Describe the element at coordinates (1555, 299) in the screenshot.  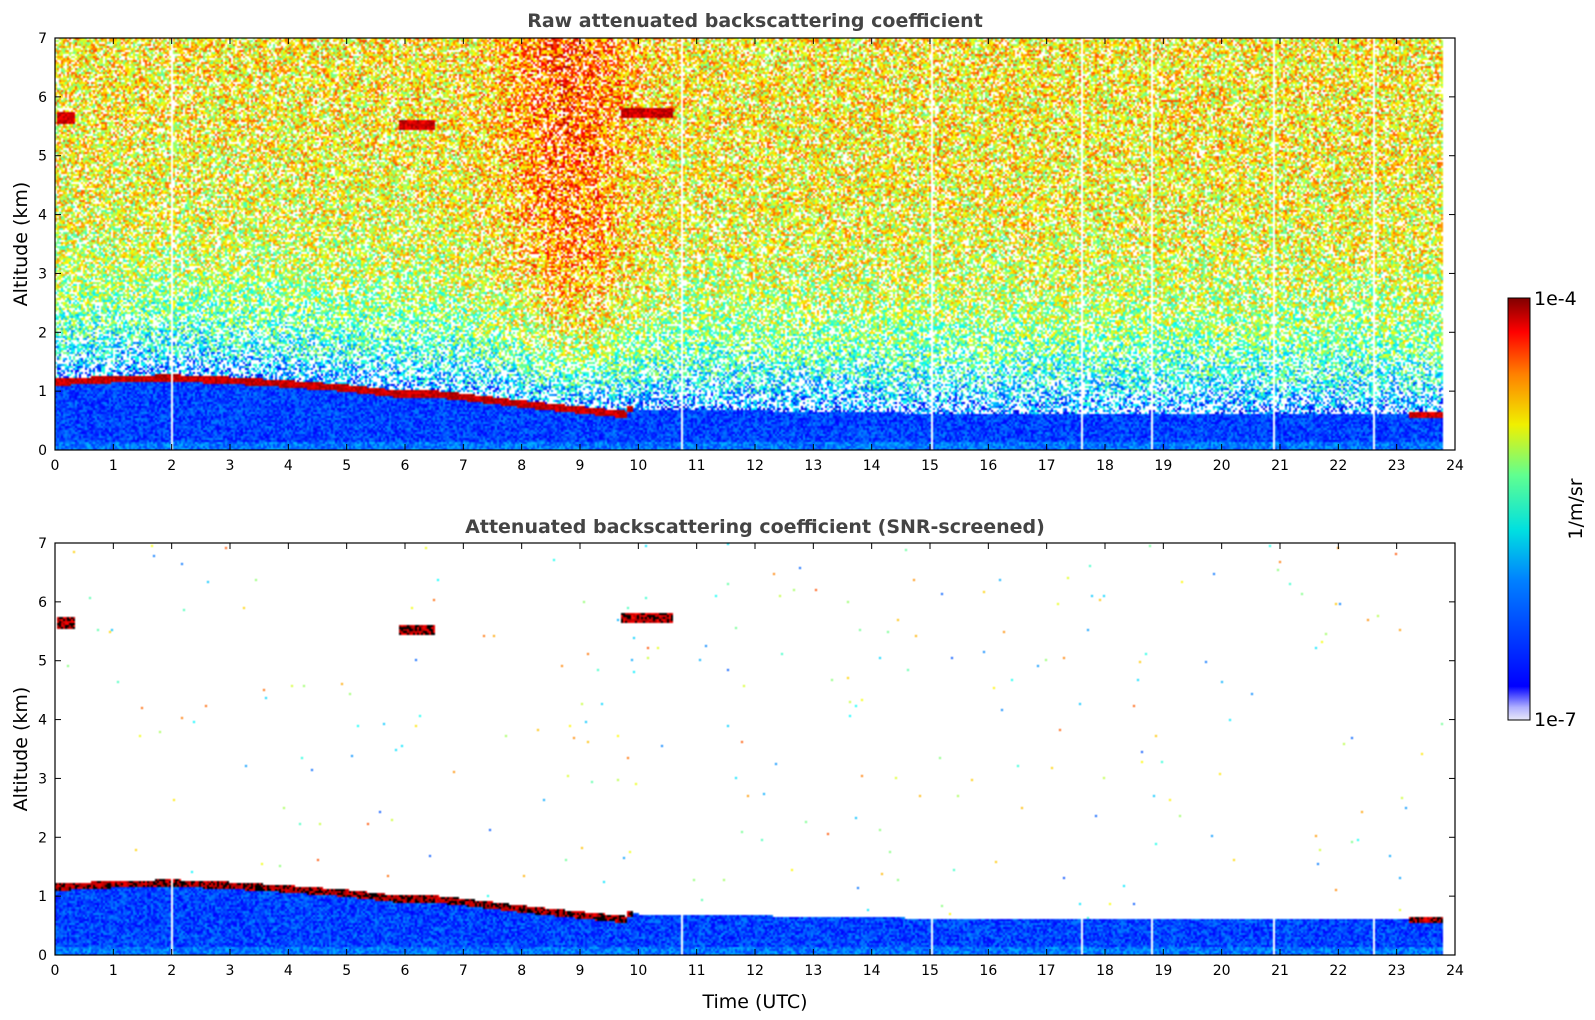
I see `colorbar-max-label: 1e-4` at that location.